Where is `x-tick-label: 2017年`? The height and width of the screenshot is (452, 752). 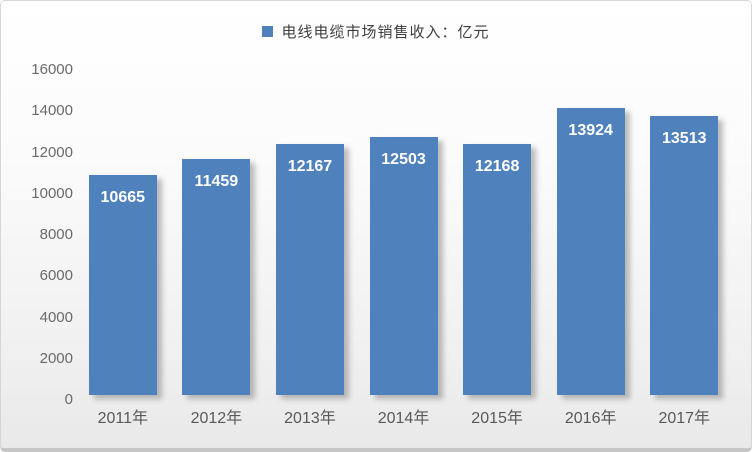
x-tick-label: 2017年 is located at coordinates (684, 418).